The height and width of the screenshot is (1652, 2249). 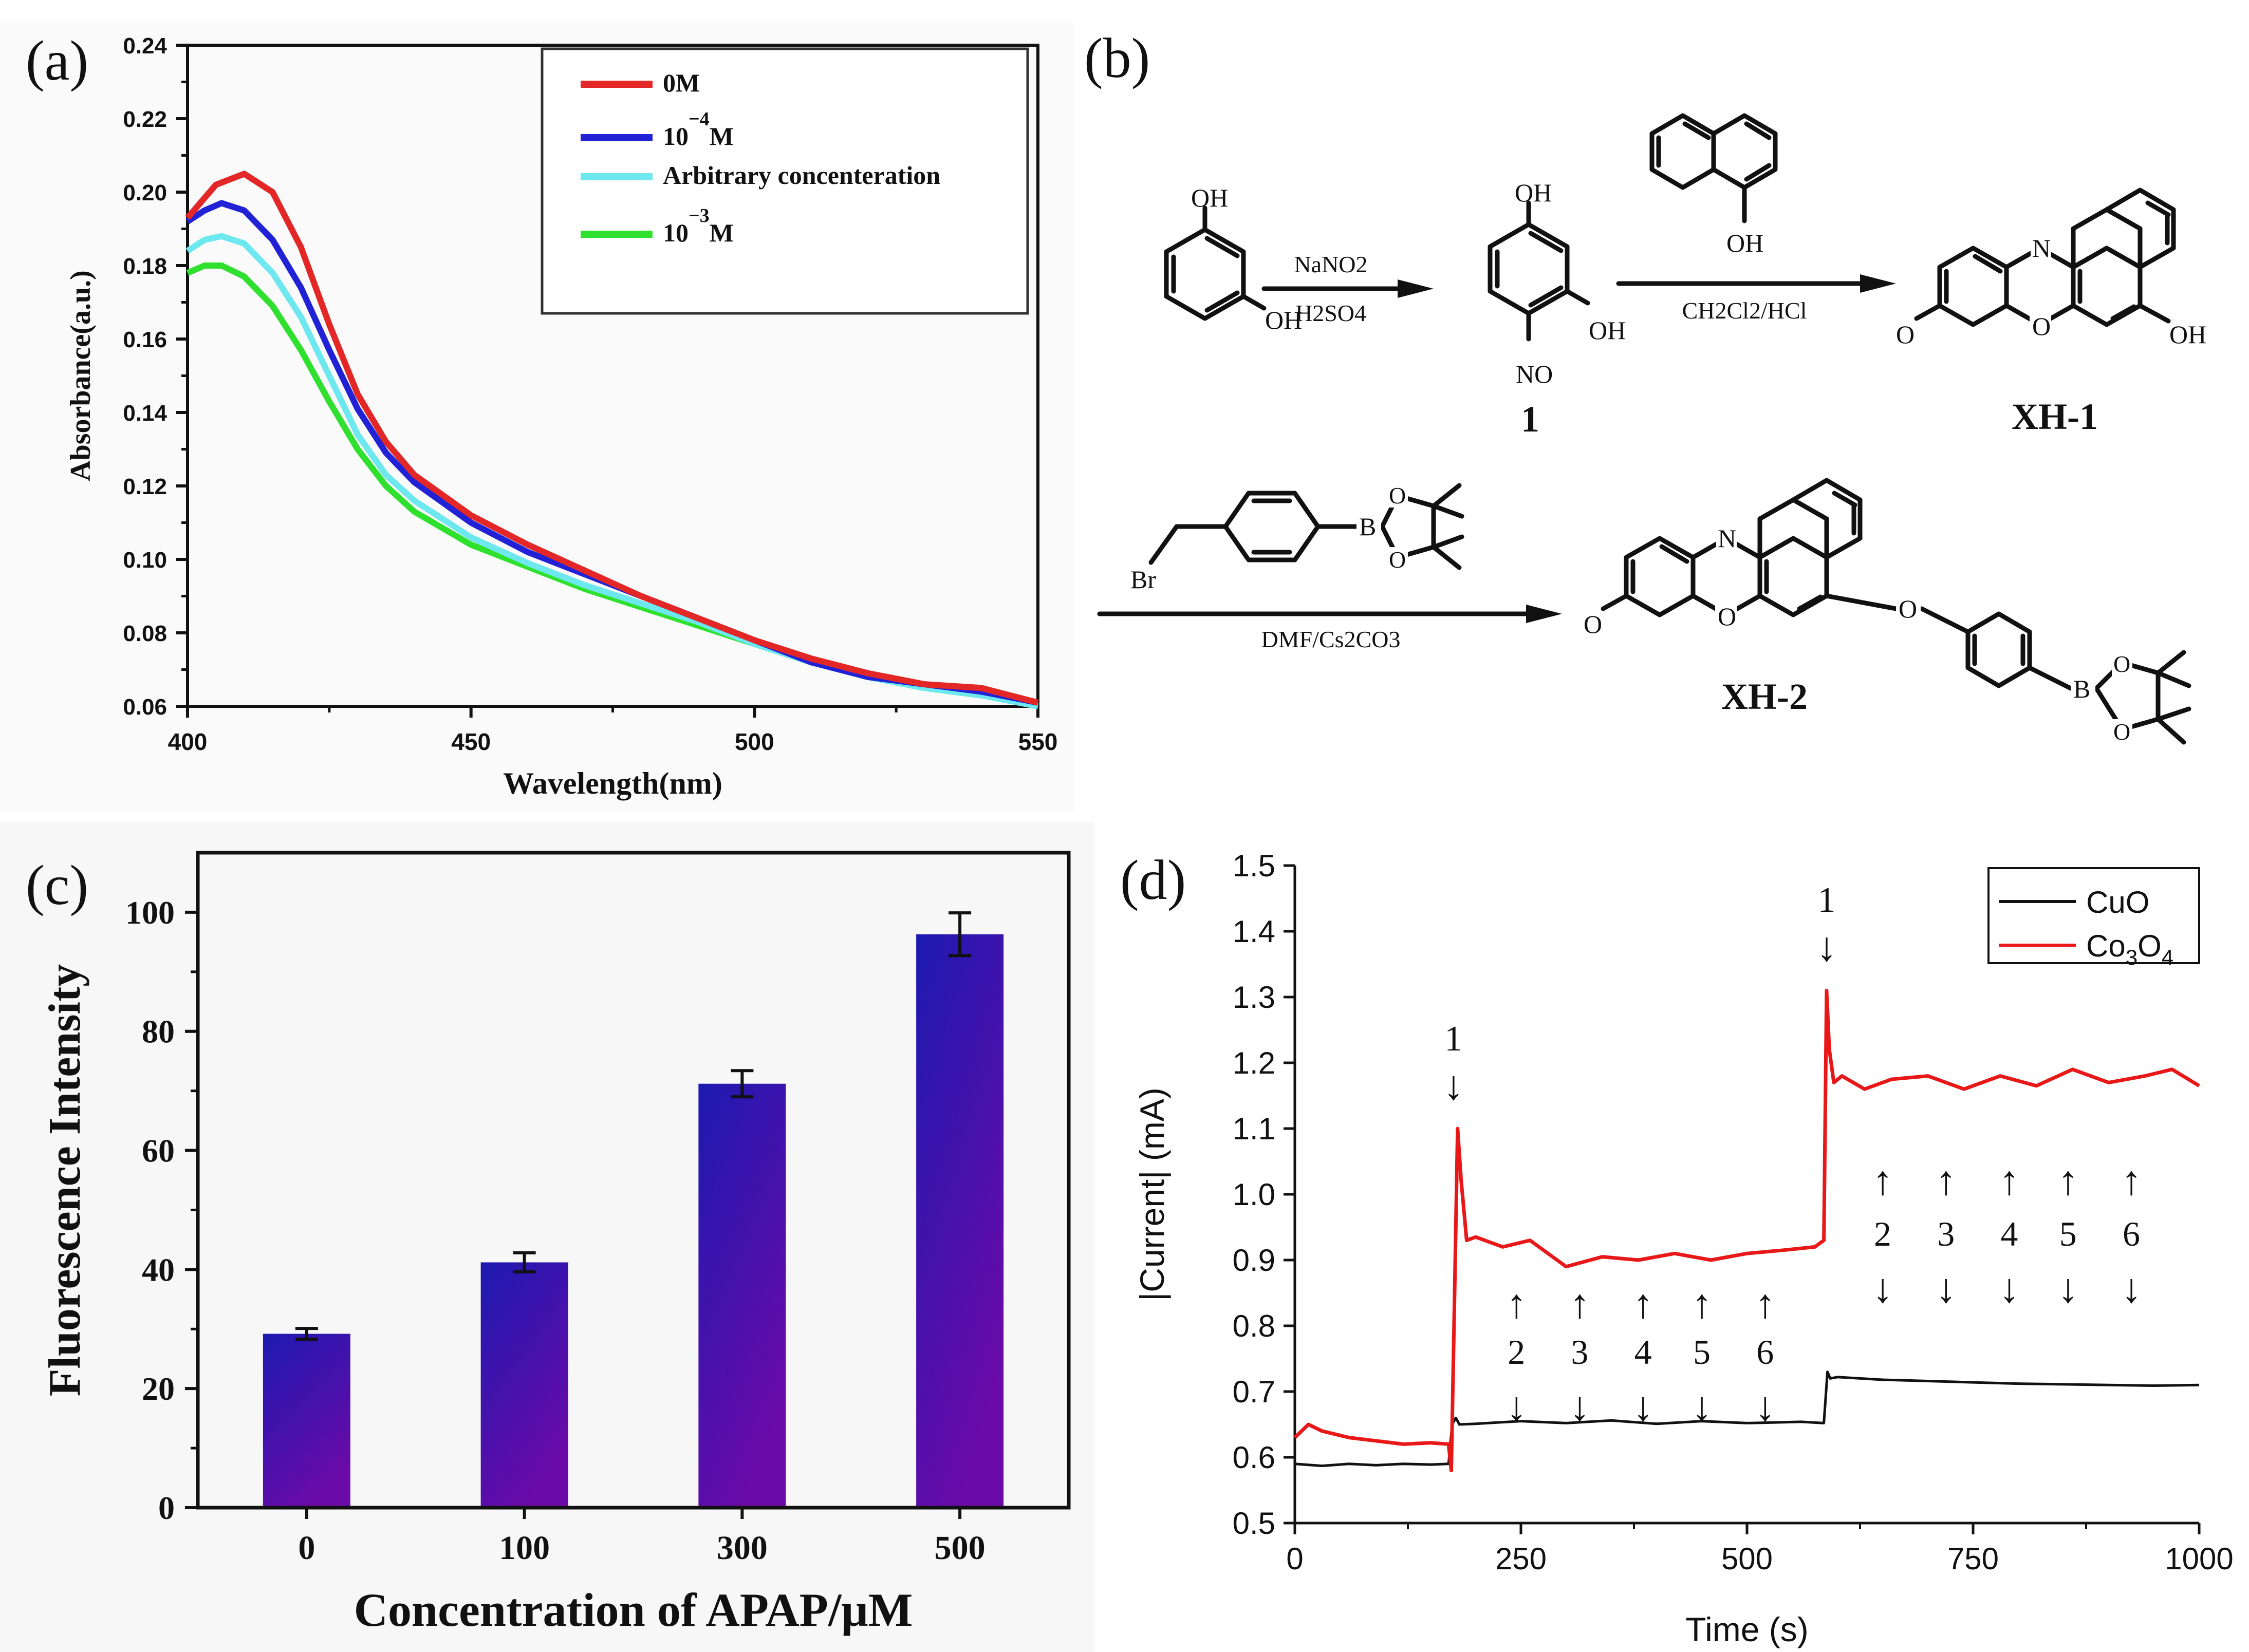 I want to click on boronate-bromine: Br, so click(x=1143, y=580).